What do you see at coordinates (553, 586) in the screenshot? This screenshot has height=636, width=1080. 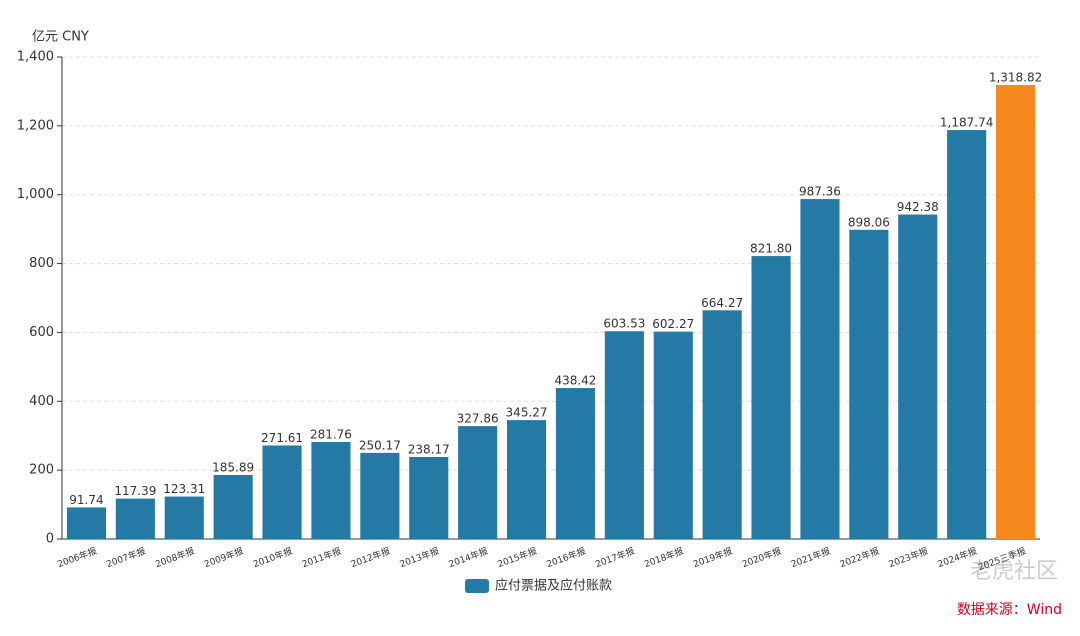 I see `legend-label: 应付票据及应付账款` at bounding box center [553, 586].